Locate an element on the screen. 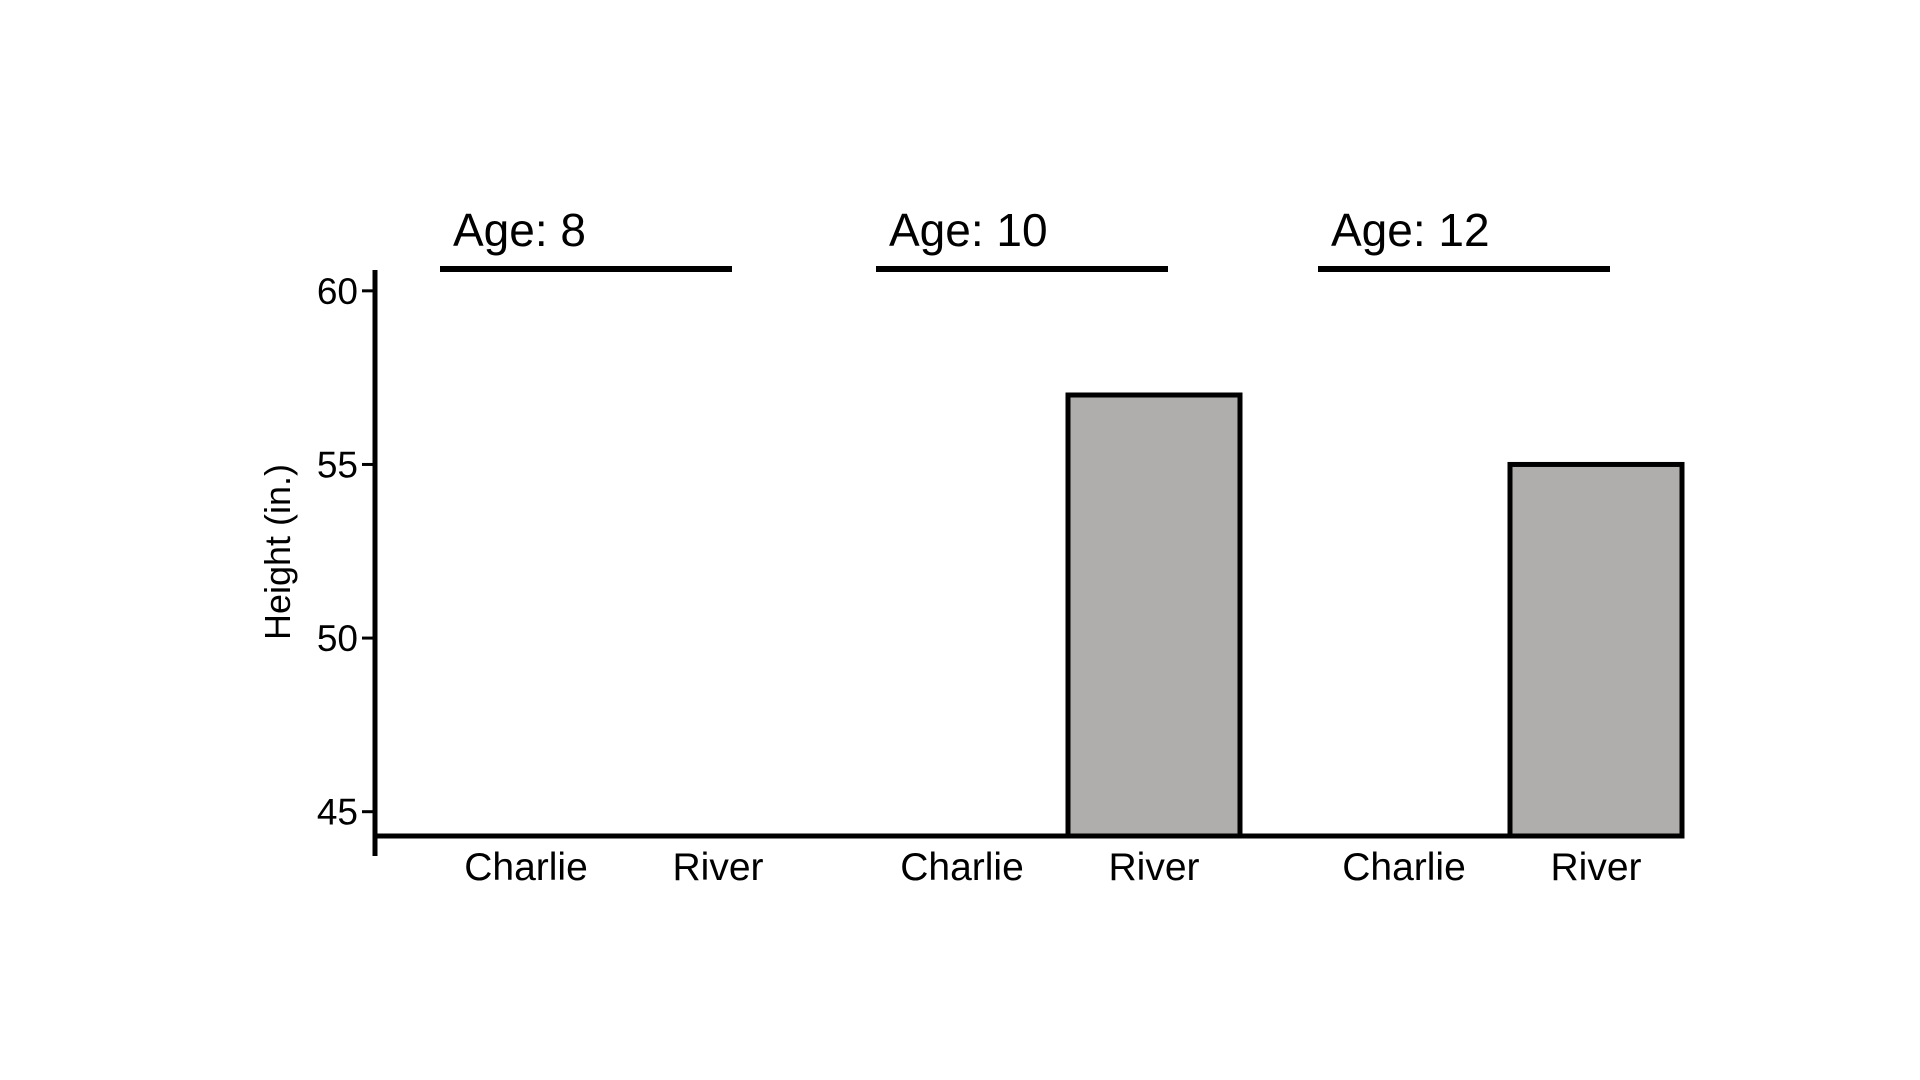  y-tick-label: 55 is located at coordinates (337, 464).